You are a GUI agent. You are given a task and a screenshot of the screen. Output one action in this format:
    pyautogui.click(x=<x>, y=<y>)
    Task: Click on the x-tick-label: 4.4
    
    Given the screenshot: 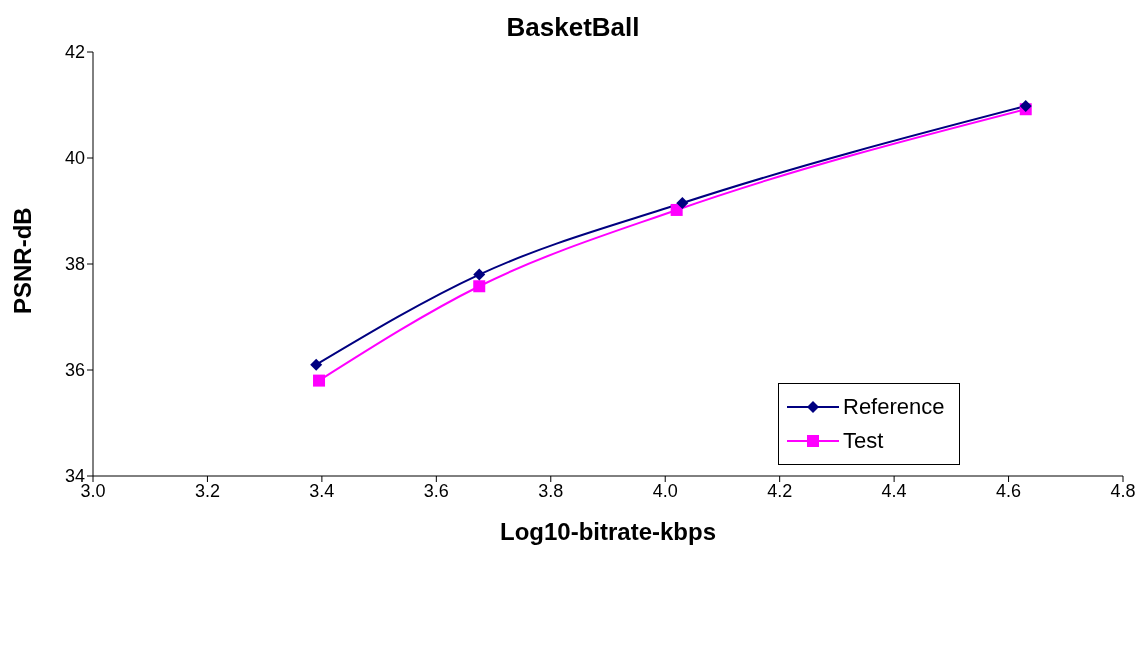 What is the action you would take?
    pyautogui.click(x=894, y=490)
    